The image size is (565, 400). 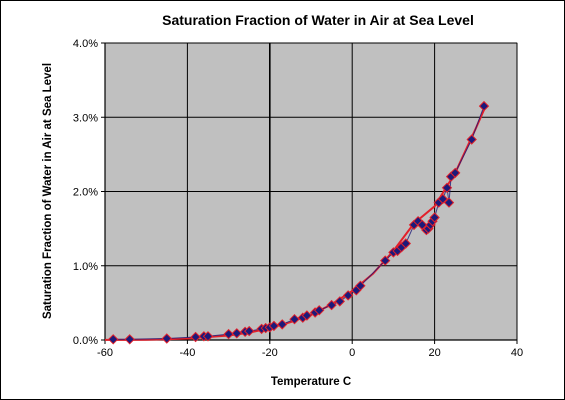 I want to click on x-tick-label: -60, so click(x=105, y=353).